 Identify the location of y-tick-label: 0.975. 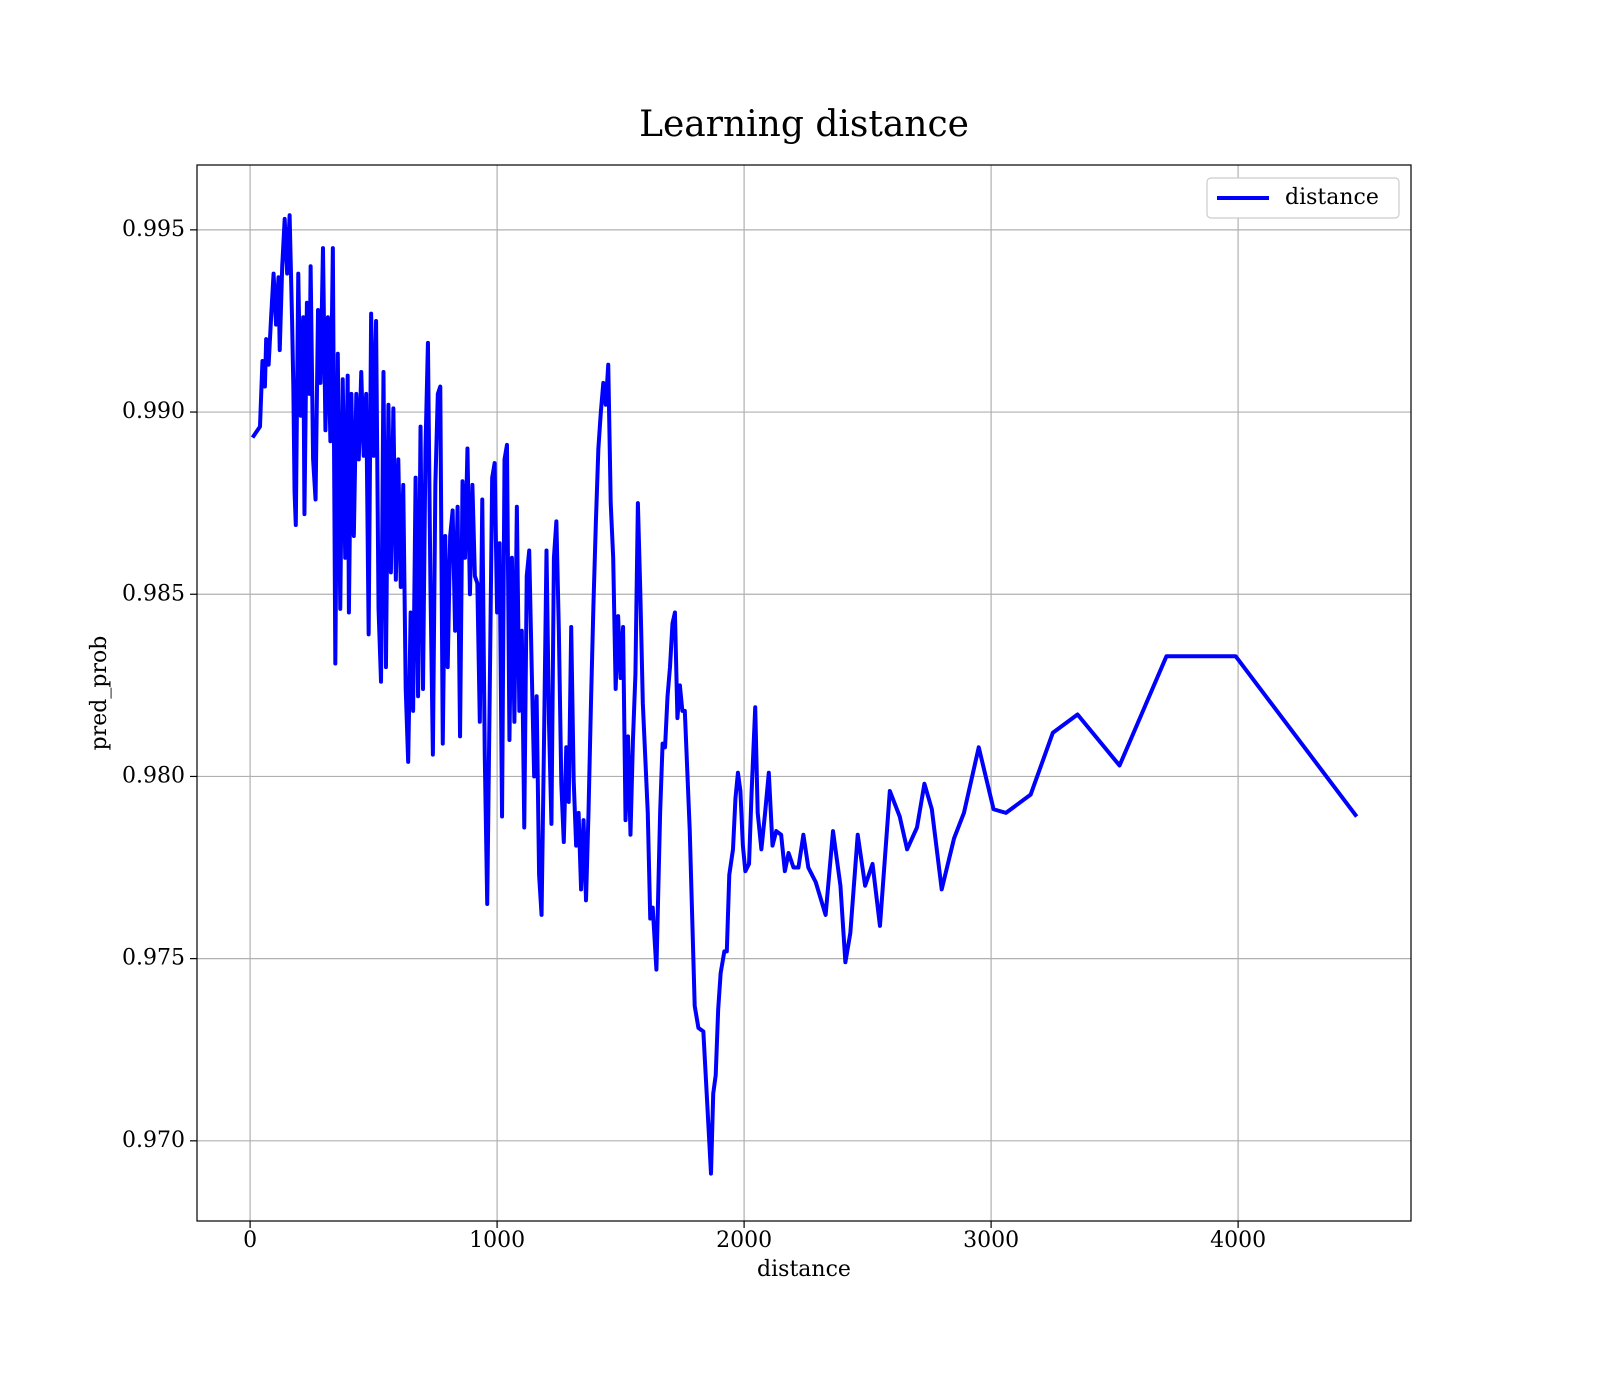
(153, 958).